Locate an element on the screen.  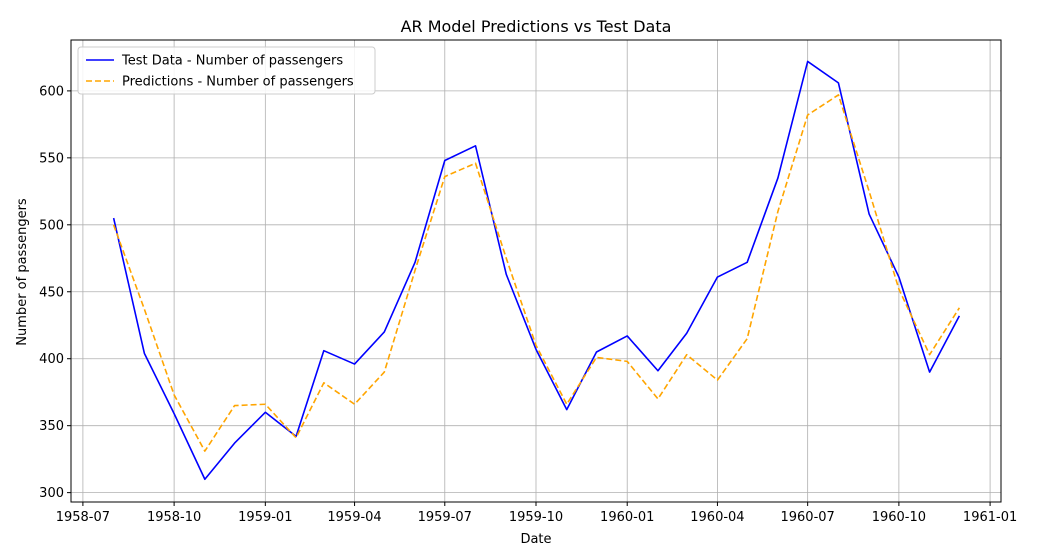
x-tick-label: 1959-01 is located at coordinates (265, 517).